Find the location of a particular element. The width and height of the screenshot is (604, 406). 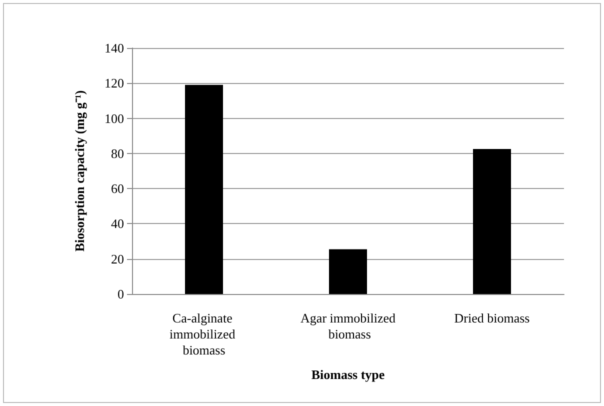

y-tick-label: 60 is located at coordinates (117, 188).